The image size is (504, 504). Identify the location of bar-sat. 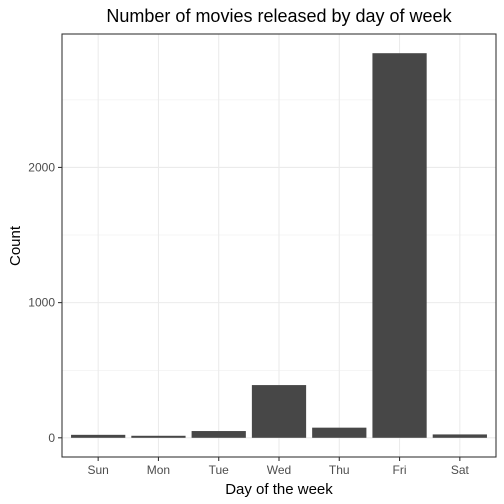
(459, 436).